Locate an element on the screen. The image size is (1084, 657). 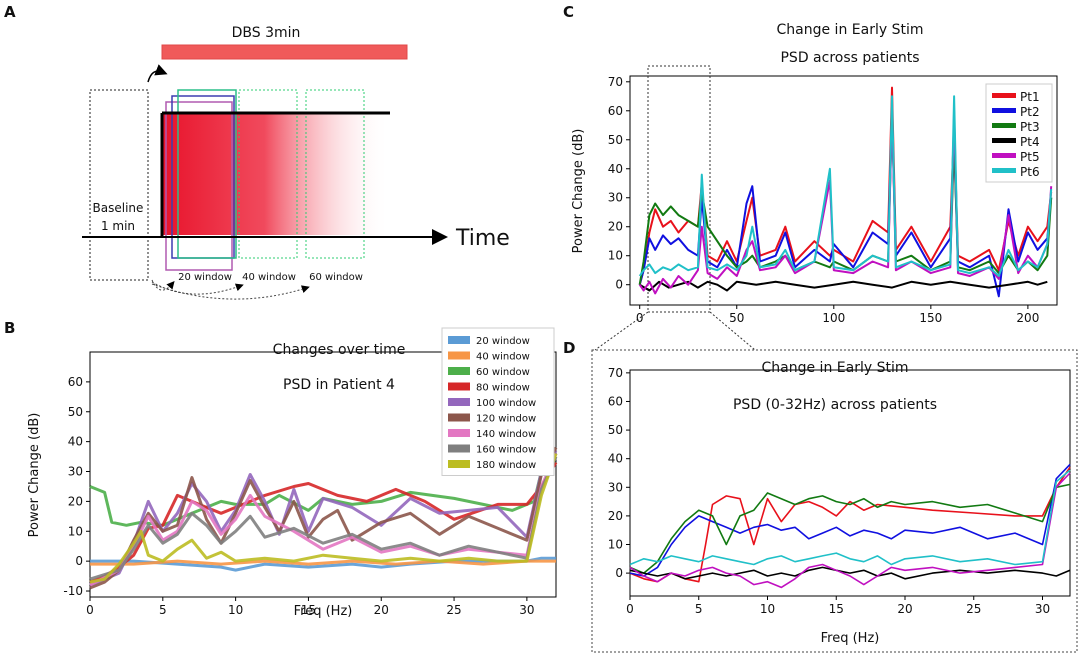
series-line-d-pt5 is located at coordinates (850, 530).